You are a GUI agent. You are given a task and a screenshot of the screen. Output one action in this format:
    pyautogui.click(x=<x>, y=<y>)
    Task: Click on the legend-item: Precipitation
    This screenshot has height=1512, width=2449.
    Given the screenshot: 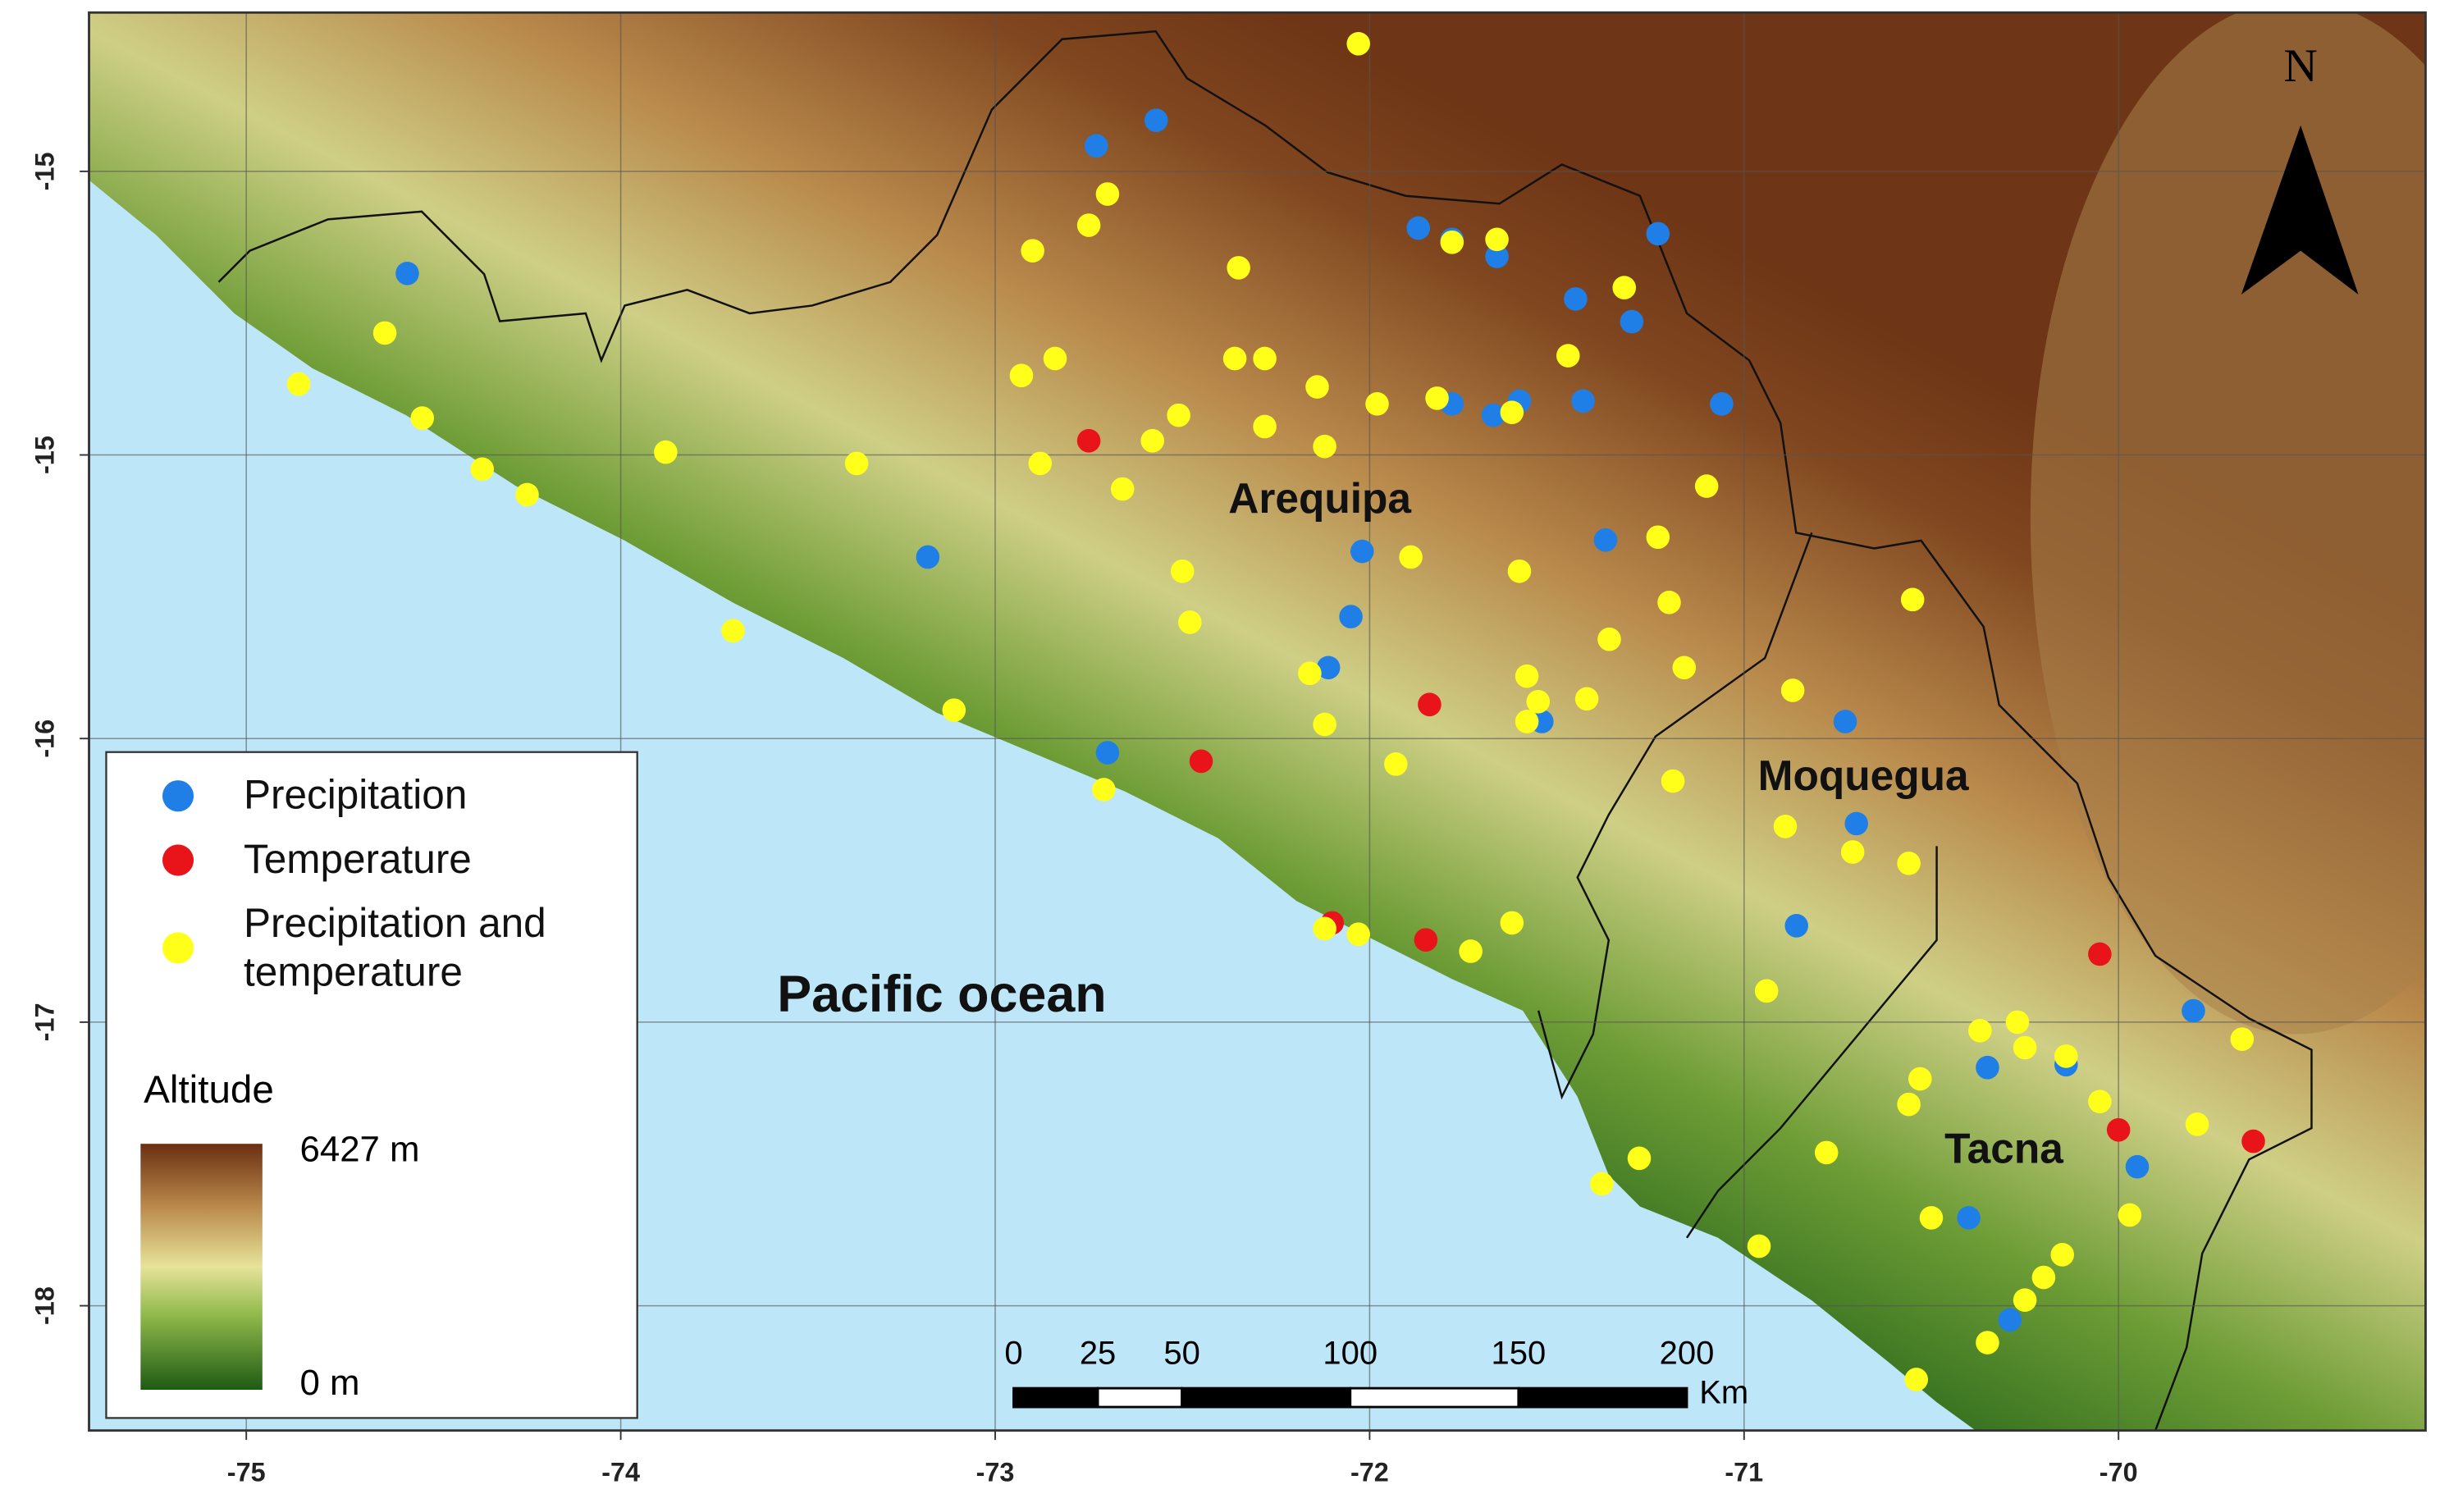 What is the action you would take?
    pyautogui.click(x=371, y=795)
    